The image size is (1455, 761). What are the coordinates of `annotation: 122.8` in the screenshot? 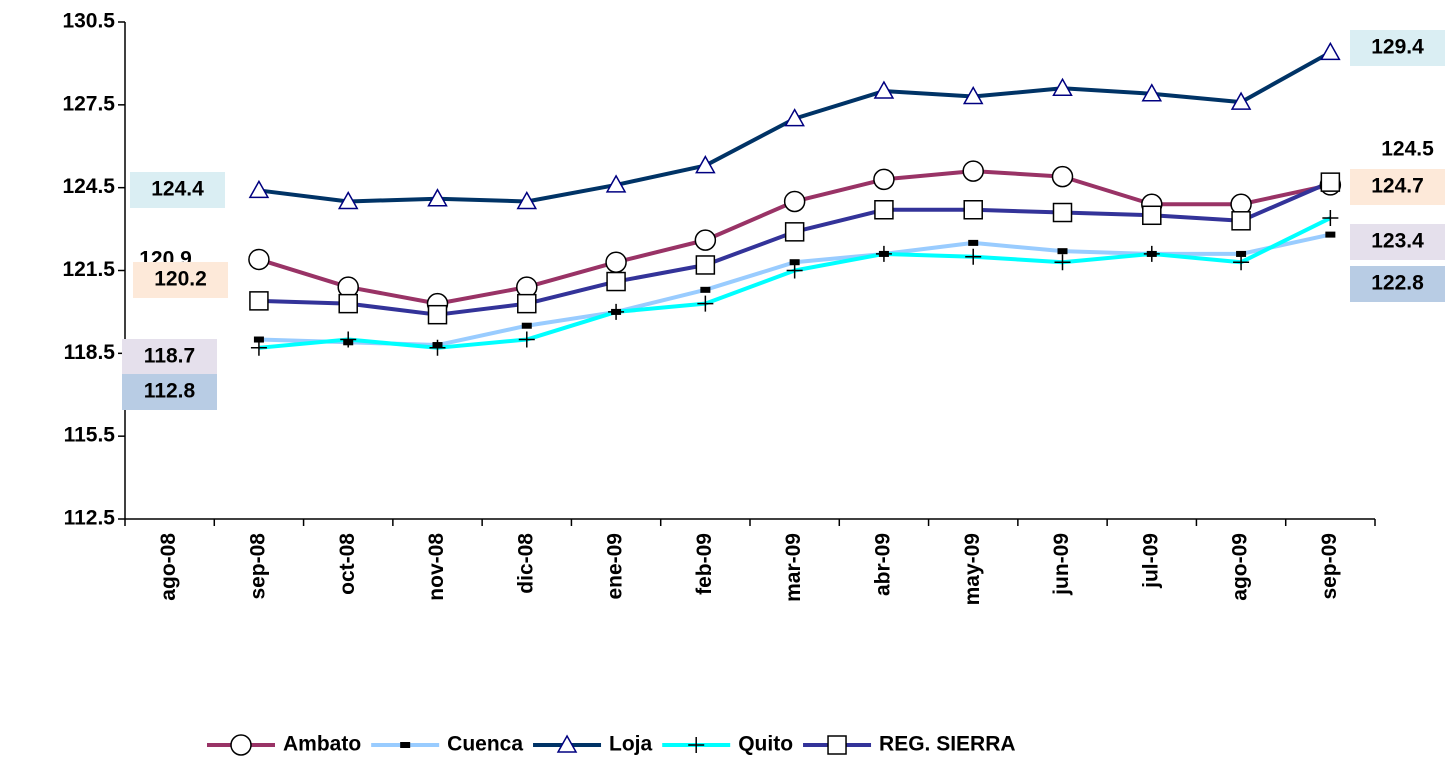 It's located at (1397, 283).